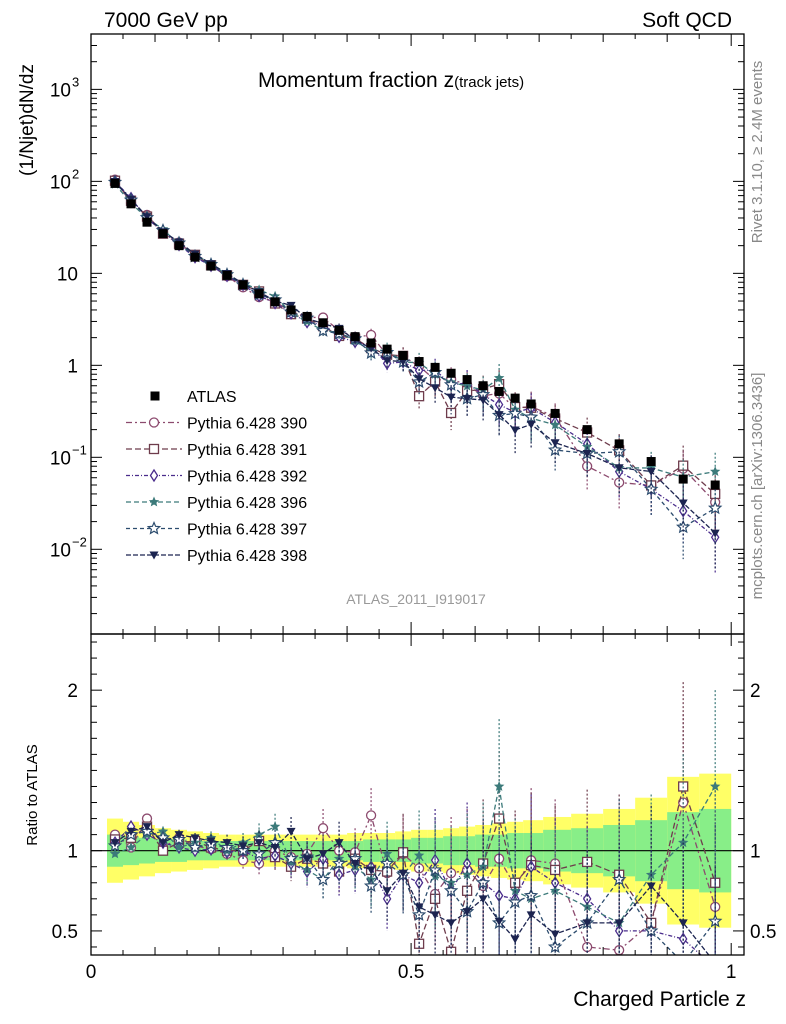  Describe the element at coordinates (27, 120) in the screenshot. I see `y-axis-label: (1/Njet)dN/dz` at that location.